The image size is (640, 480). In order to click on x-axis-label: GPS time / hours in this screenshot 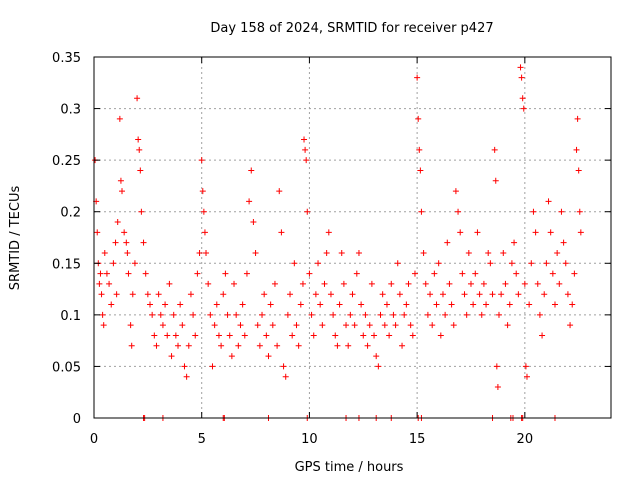, I will do `click(349, 467)`.